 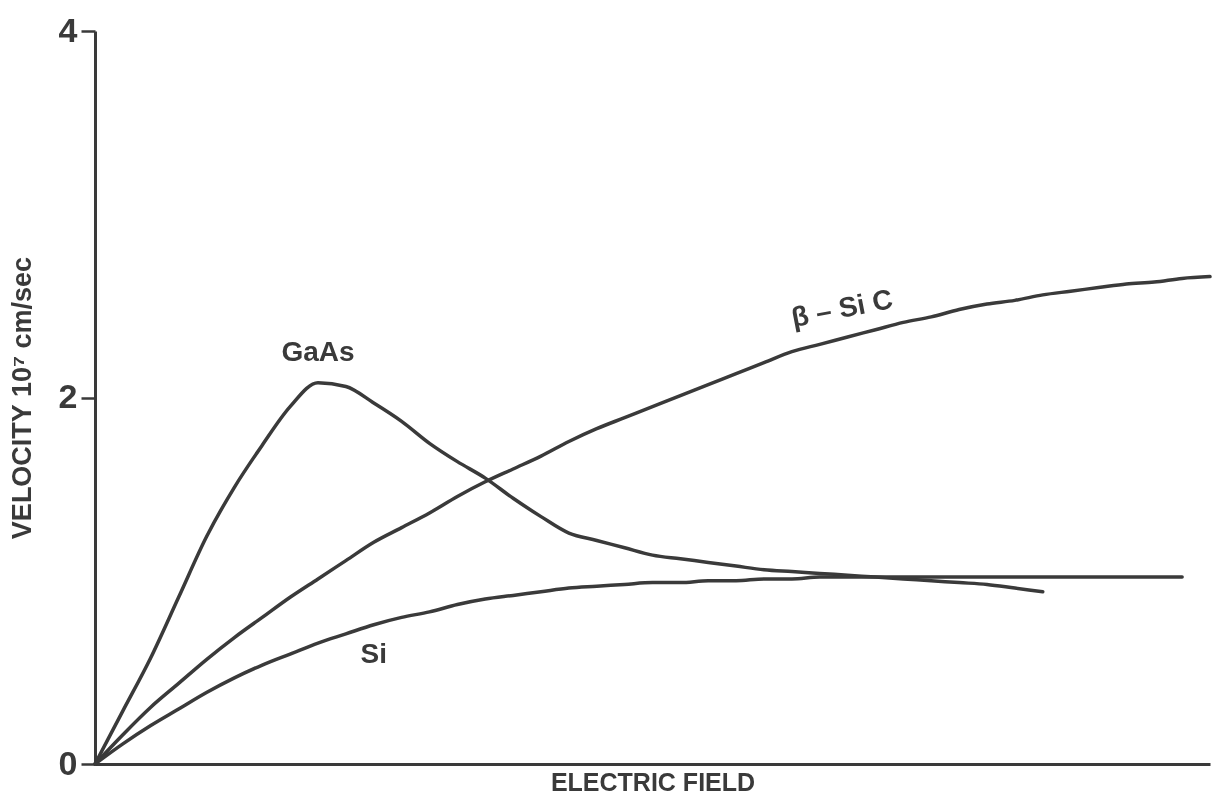 I want to click on y-axis-title: VELOCITY 10⁷ cm/sec, so click(x=21, y=398).